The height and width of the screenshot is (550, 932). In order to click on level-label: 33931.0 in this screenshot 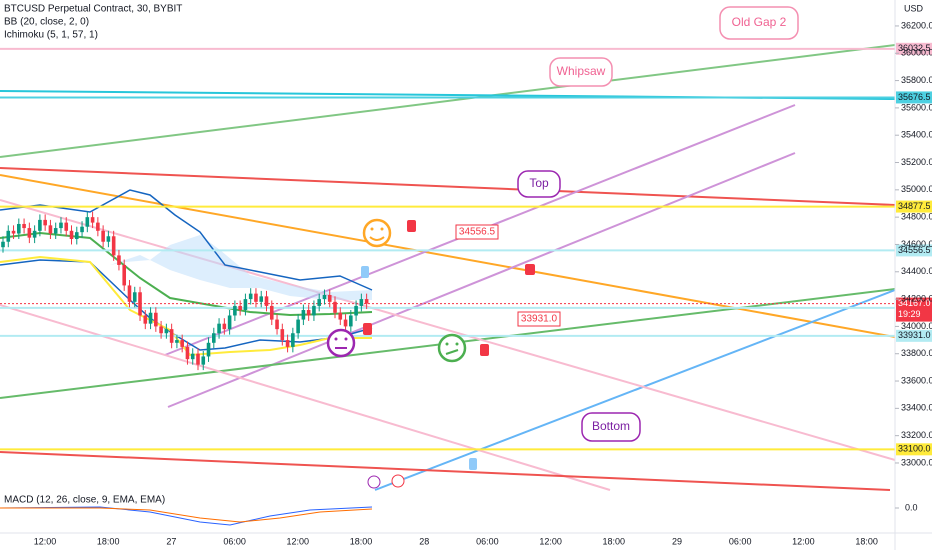, I will do `click(914, 335)`.